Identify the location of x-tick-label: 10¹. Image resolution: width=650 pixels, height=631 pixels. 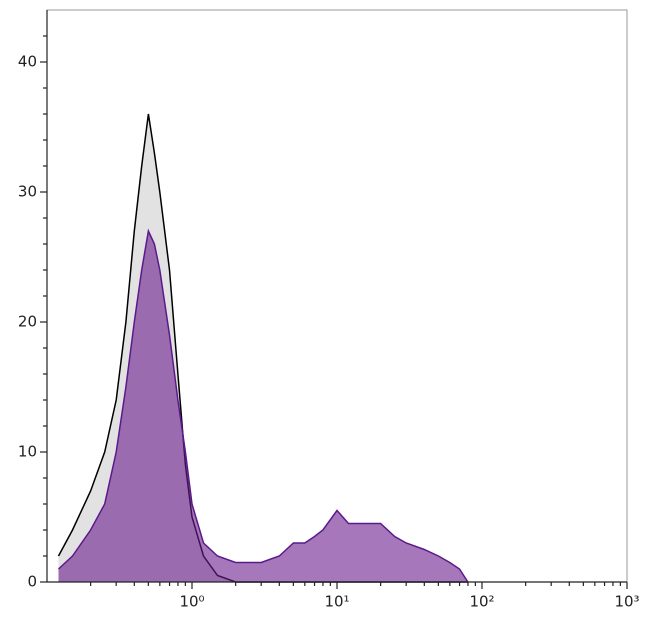
(336, 602).